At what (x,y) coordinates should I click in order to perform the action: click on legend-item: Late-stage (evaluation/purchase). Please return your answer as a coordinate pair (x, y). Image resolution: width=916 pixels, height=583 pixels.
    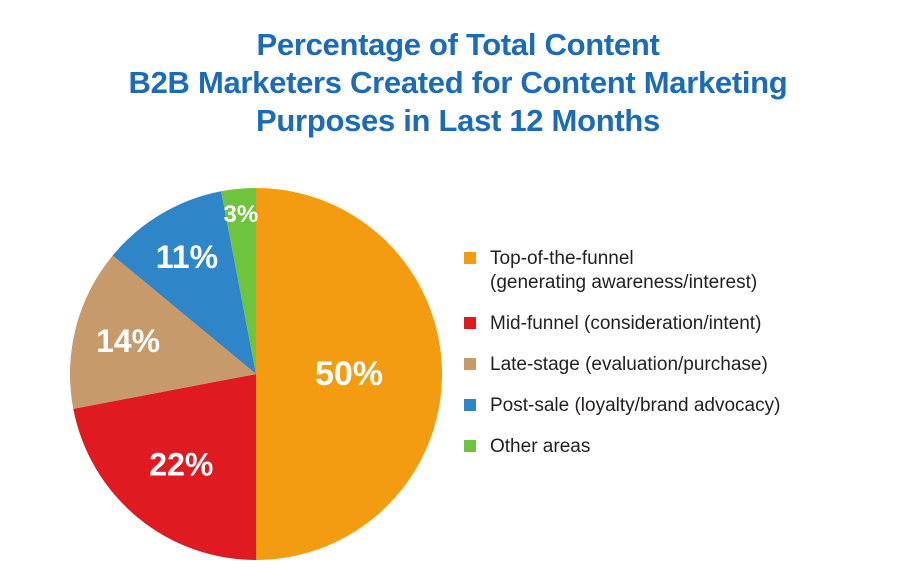
    Looking at the image, I should click on (622, 365).